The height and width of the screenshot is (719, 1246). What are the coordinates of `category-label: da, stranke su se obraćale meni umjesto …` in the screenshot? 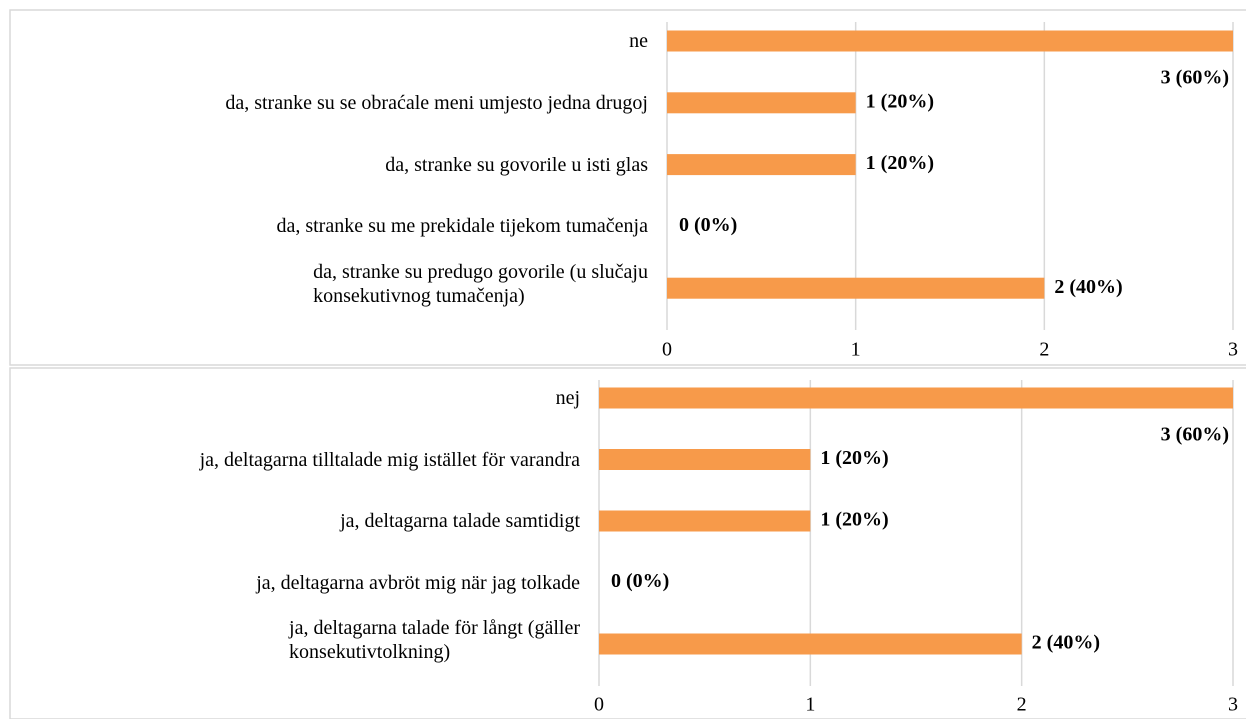 It's located at (436, 102).